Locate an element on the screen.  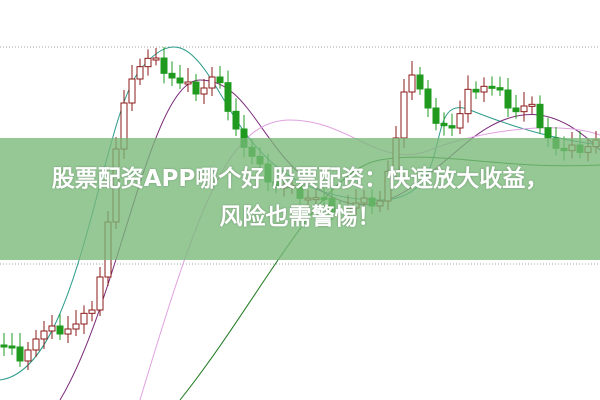
headline-line-1: 股票配资APP哪个好 股票配资：快速放大收益， is located at coordinates (300, 179).